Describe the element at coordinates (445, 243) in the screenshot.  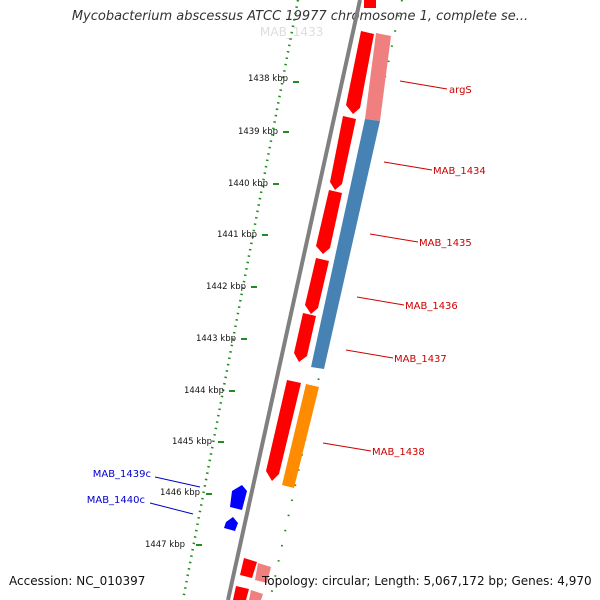
I see `gene-label-mab-1435: MAB_1435` at that location.